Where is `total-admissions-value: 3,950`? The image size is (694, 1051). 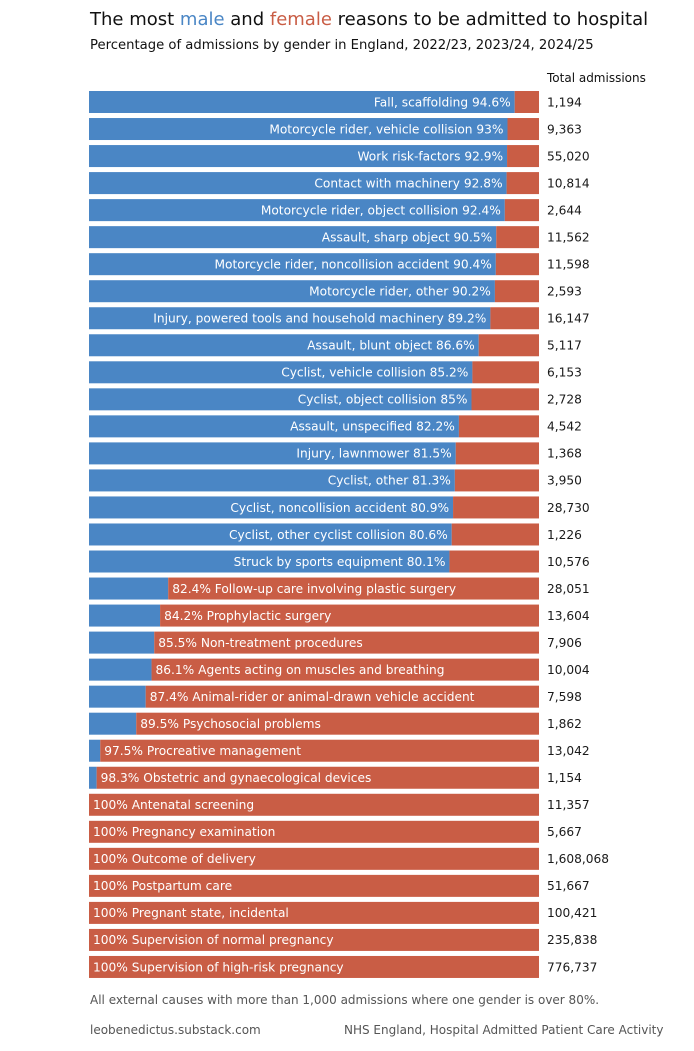 total-admissions-value: 3,950 is located at coordinates (564, 481).